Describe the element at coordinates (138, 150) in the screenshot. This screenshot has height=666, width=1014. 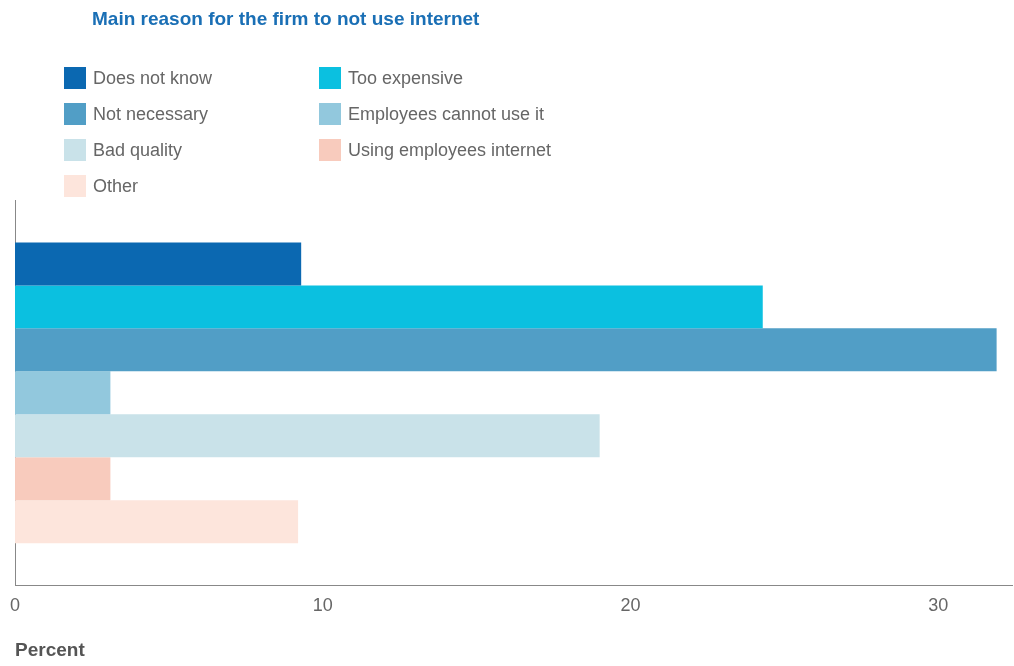
I see `legend-label: Bad quality` at that location.